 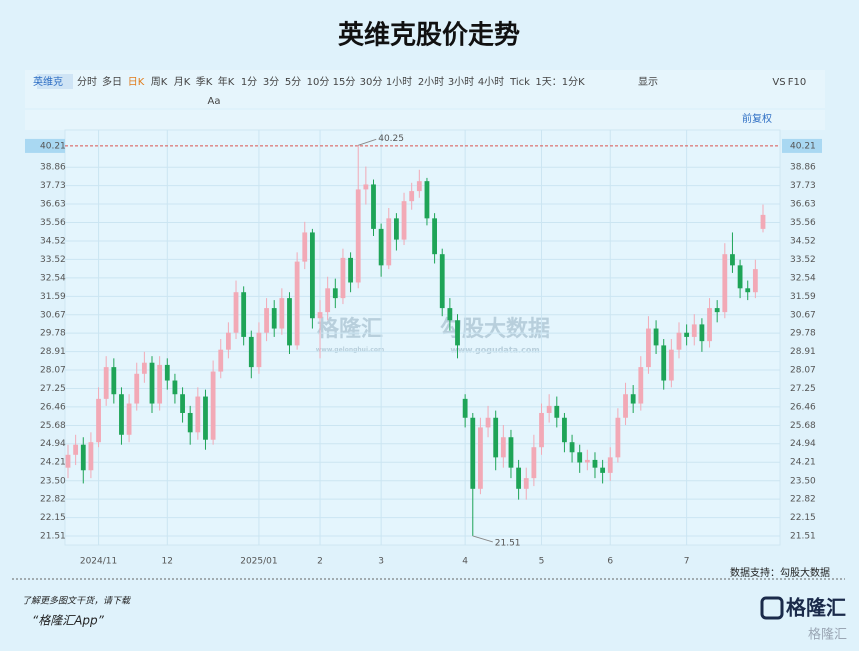 I want to click on toolbar-item: 季K, so click(x=204, y=82).